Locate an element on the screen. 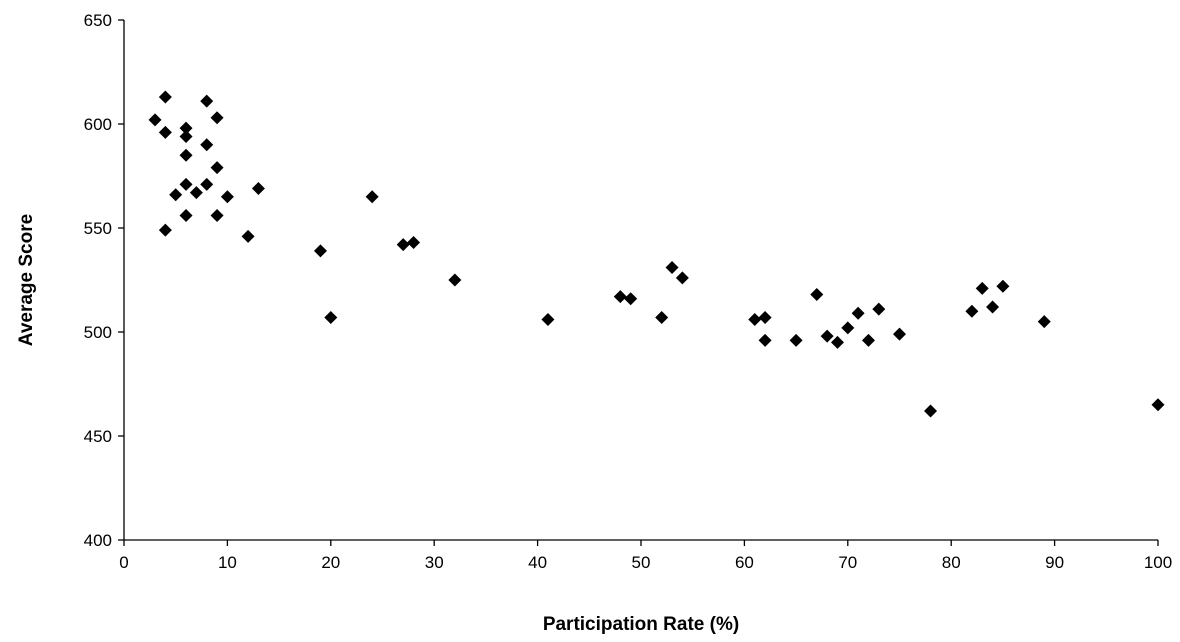 The image size is (1180, 642). x-tick-label: 50 is located at coordinates (641, 562).